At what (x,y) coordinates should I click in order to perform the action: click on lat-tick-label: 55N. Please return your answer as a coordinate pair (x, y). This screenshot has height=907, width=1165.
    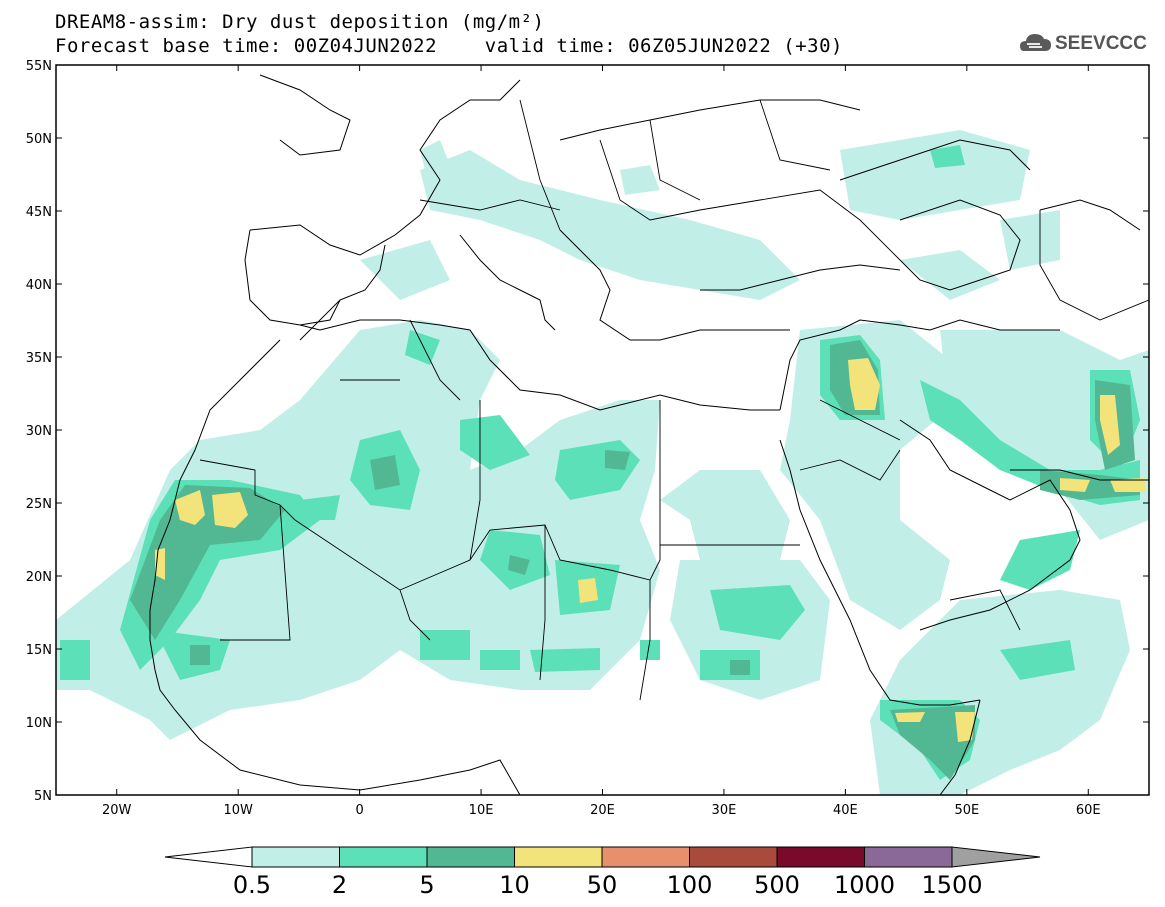
    Looking at the image, I should click on (39, 66).